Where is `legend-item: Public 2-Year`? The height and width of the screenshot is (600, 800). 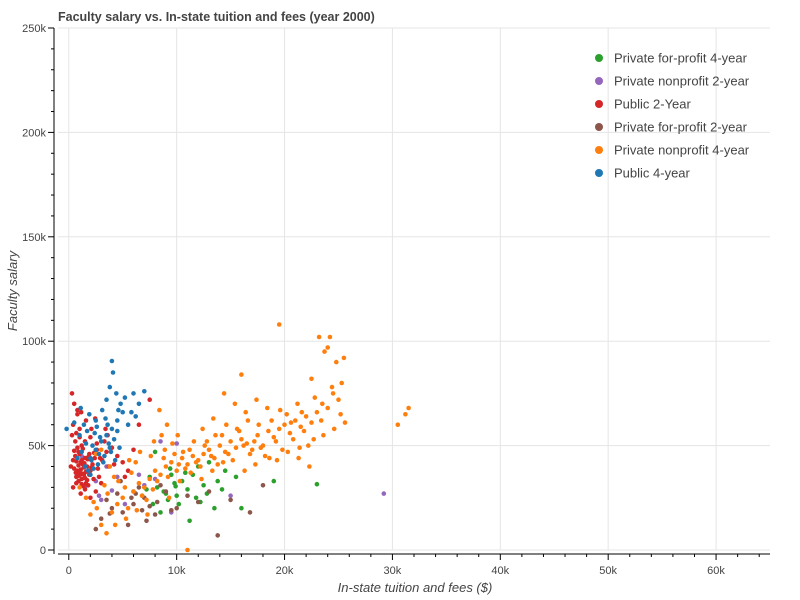
legend-item: Public 2-Year is located at coordinates (643, 104).